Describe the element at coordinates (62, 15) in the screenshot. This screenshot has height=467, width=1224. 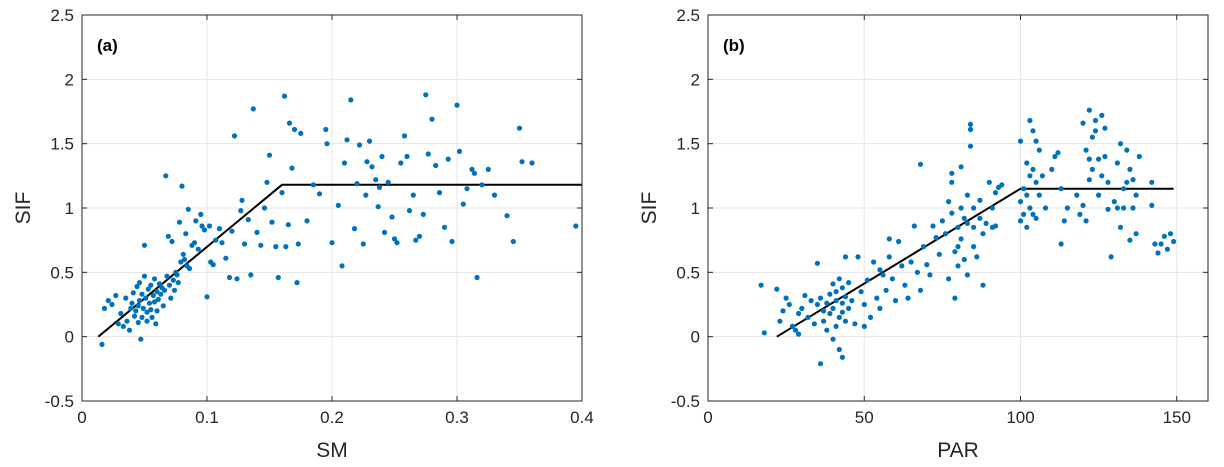
I see `y-tick-label: 2.5` at that location.